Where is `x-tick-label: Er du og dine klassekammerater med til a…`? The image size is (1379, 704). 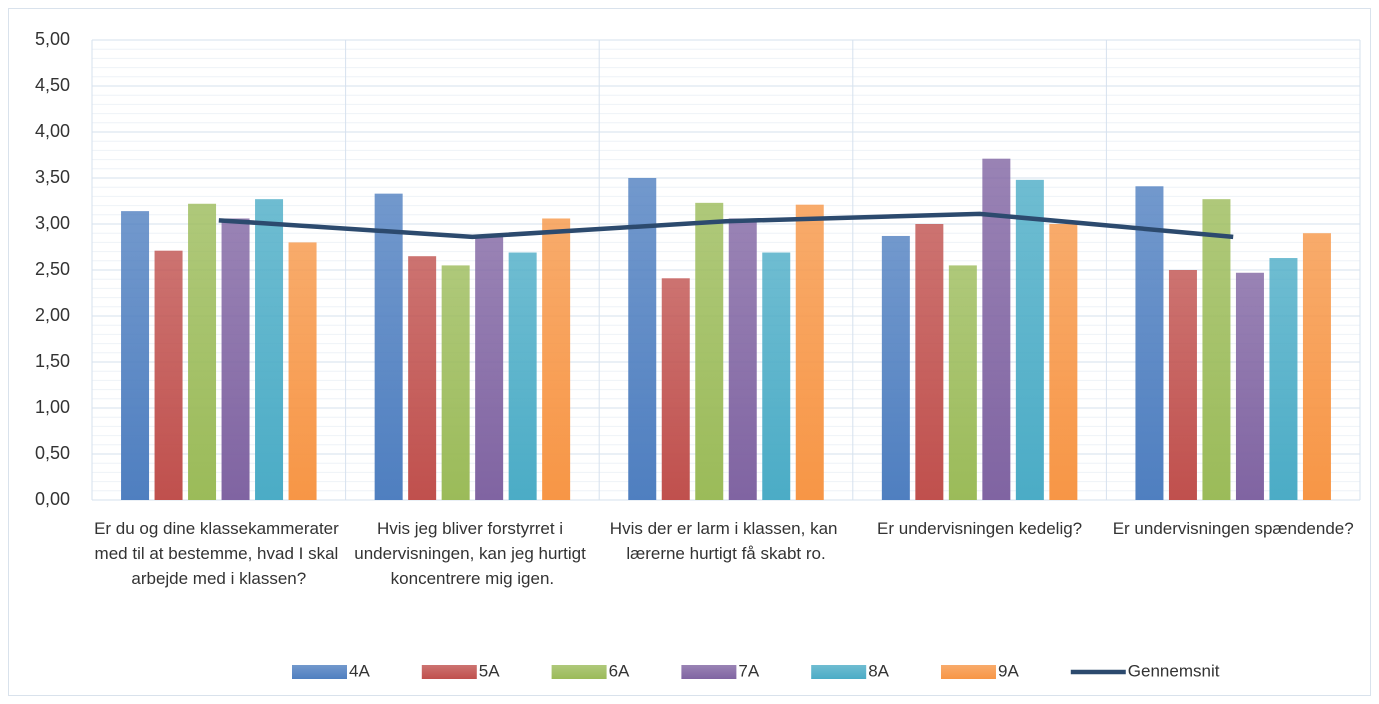 x-tick-label: Er du og dine klassekammerater med til a… is located at coordinates (218, 553).